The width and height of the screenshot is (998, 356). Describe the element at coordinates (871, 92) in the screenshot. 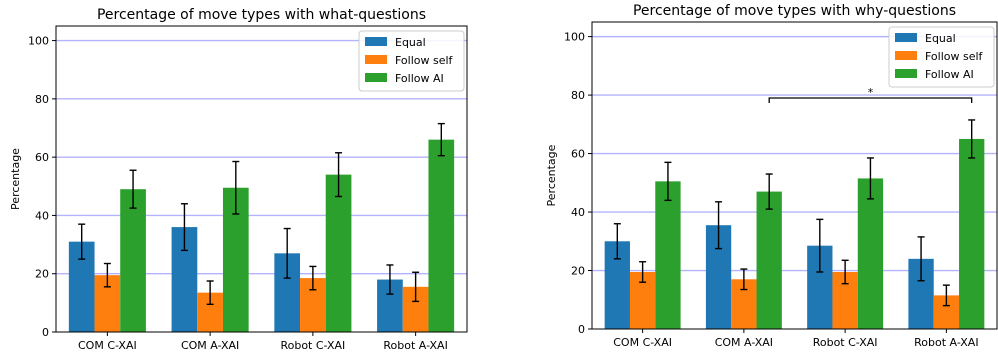

I see `significance-label: *` at that location.